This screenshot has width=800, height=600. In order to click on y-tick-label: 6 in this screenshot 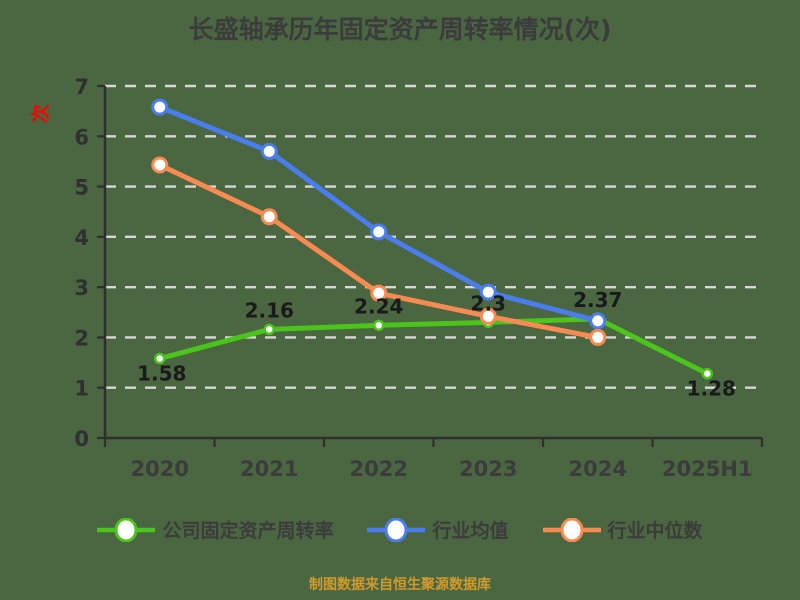, I will do `click(81, 137)`.